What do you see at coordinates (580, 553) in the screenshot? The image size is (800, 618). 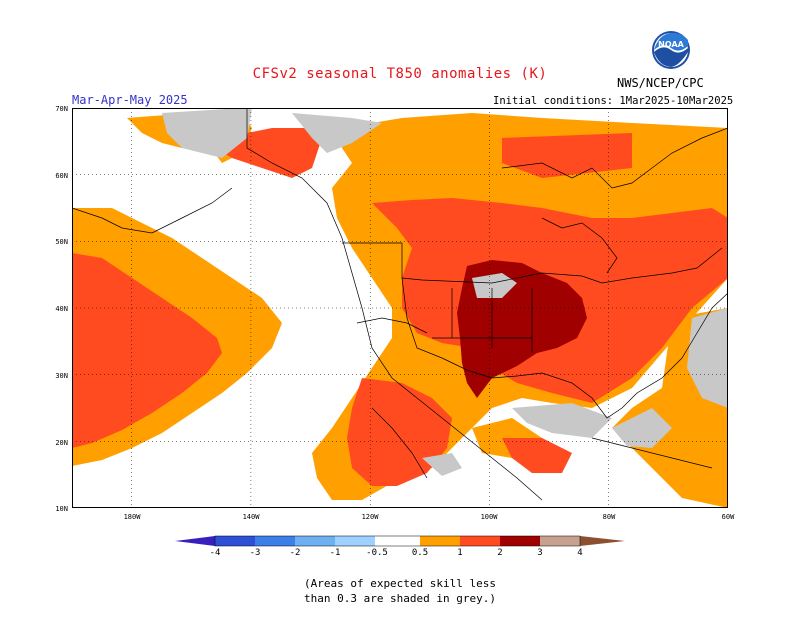 I see `legend-label-4: 4` at bounding box center [580, 553].